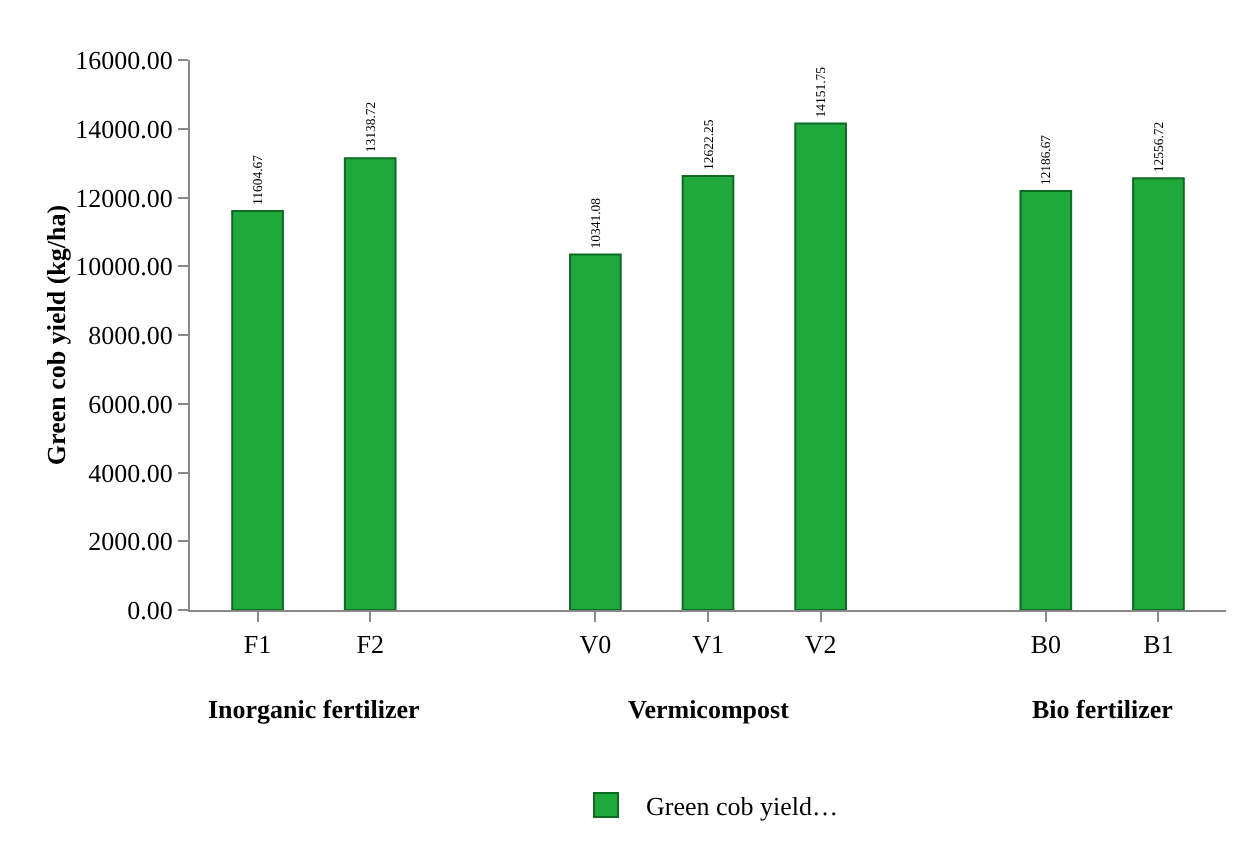 This screenshot has width=1256, height=858. What do you see at coordinates (1103, 709) in the screenshot?
I see `text: Bio fertilizer` at bounding box center [1103, 709].